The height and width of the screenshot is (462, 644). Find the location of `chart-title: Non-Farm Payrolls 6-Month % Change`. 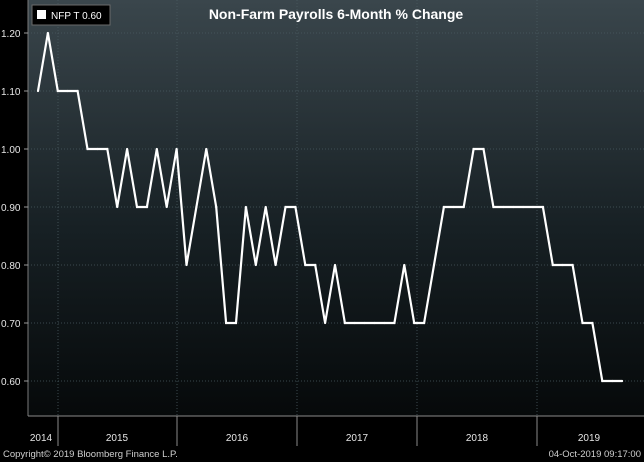

chart-title: Non-Farm Payrolls 6-Month % Change is located at coordinates (336, 14).